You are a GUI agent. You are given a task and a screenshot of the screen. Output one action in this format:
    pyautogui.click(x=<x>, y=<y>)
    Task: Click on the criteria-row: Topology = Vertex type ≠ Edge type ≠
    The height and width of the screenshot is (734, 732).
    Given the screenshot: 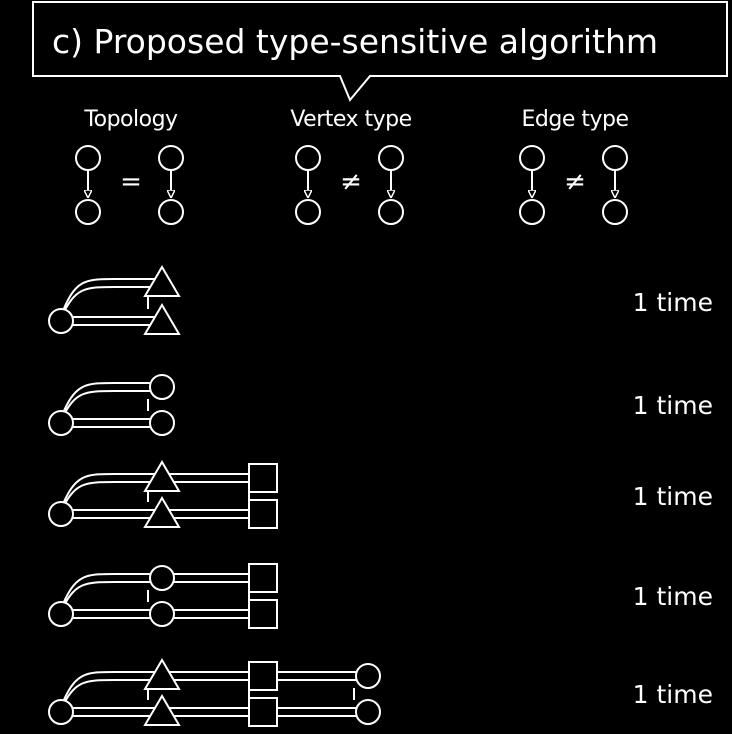 What is the action you would take?
    pyautogui.click(x=352, y=166)
    